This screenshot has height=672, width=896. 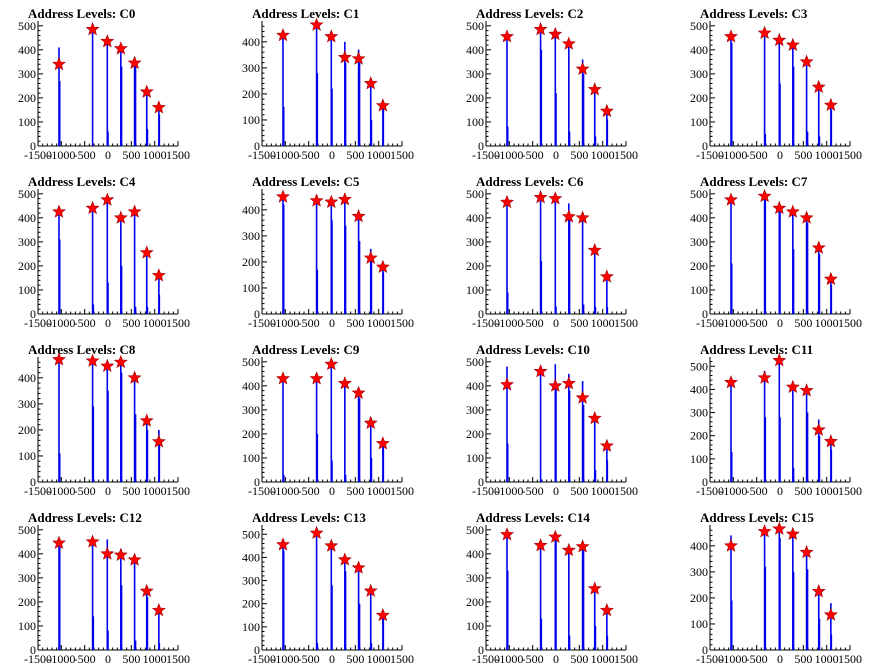 I want to click on chart-title: Address Levels: C11, so click(x=756, y=349).